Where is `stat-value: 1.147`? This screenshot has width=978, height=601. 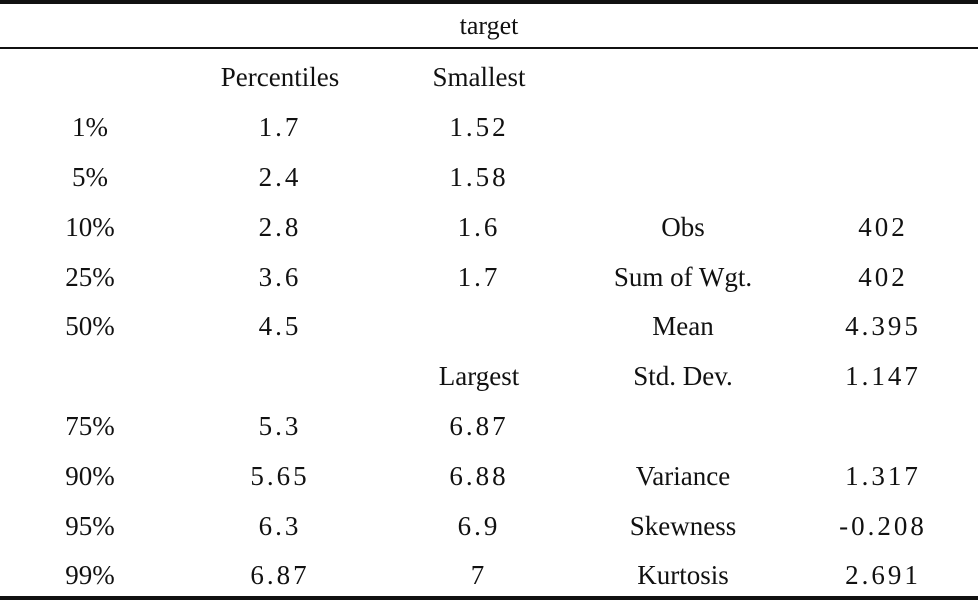
stat-value: 1.147 is located at coordinates (883, 376).